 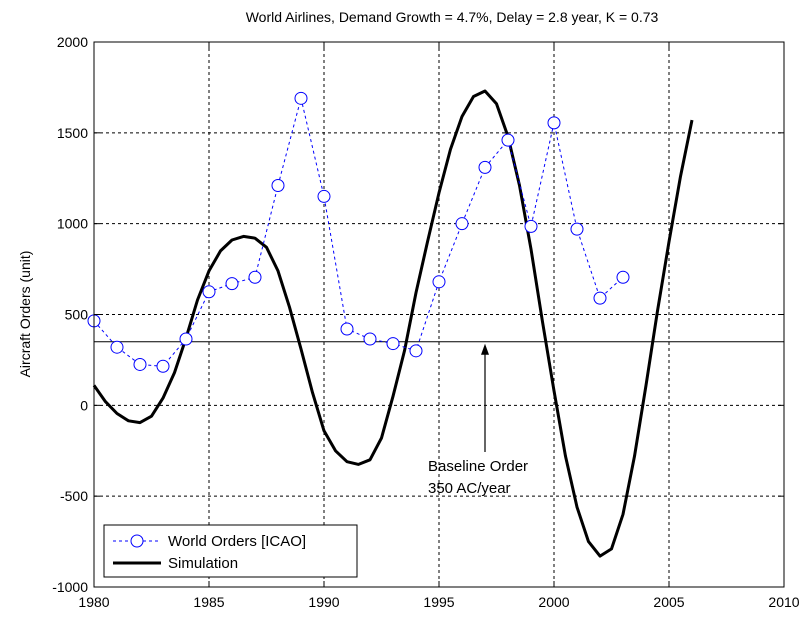 What do you see at coordinates (137, 541) in the screenshot?
I see `legend-marker-orders` at bounding box center [137, 541].